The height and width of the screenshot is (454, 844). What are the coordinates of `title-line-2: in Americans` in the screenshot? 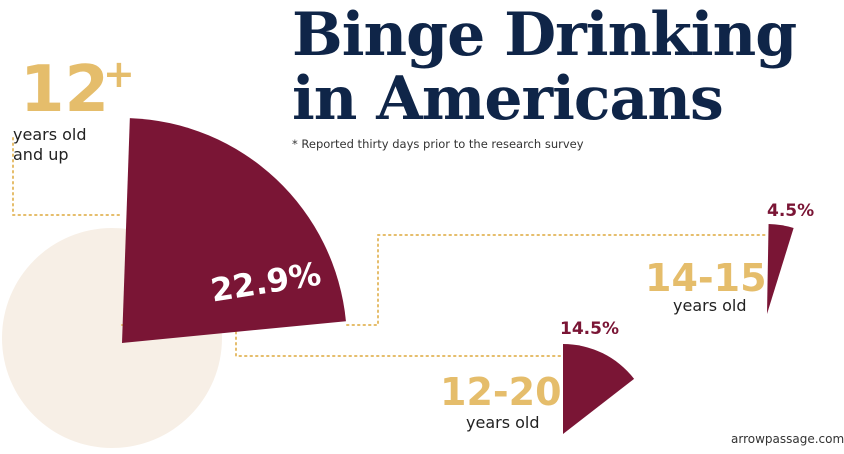 It's located at (508, 99).